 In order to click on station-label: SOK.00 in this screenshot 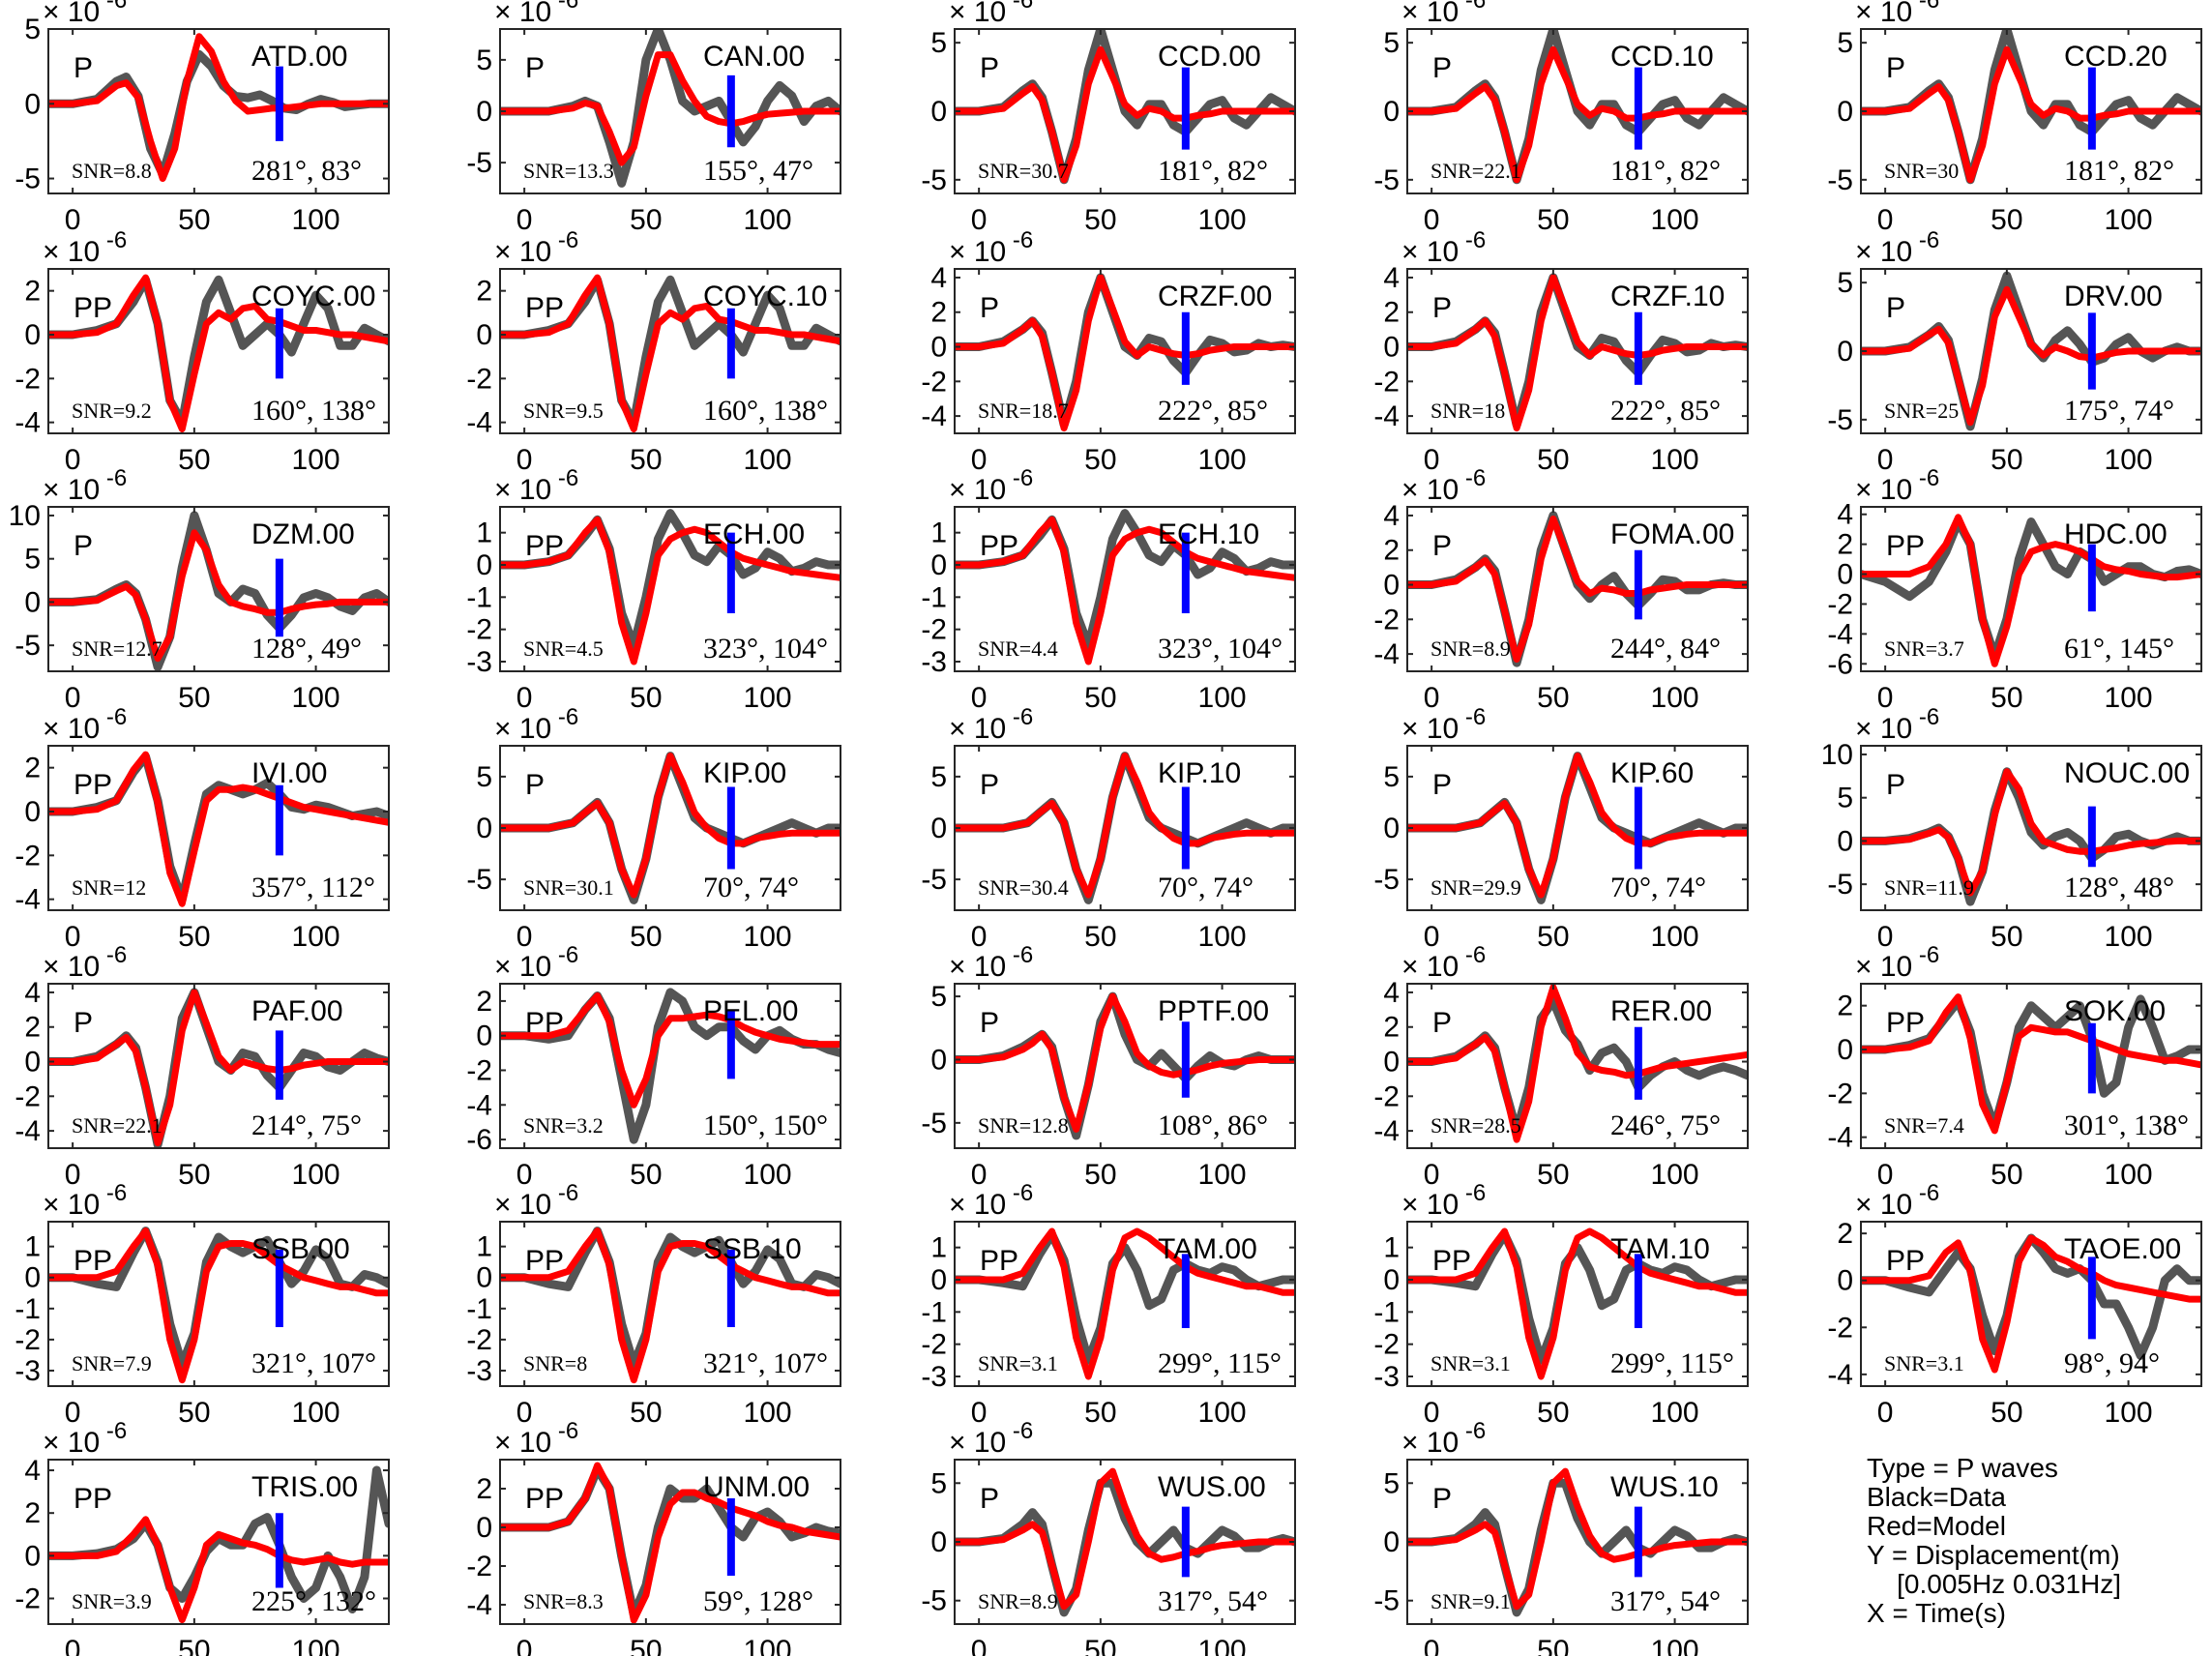, I will do `click(2115, 1011)`.